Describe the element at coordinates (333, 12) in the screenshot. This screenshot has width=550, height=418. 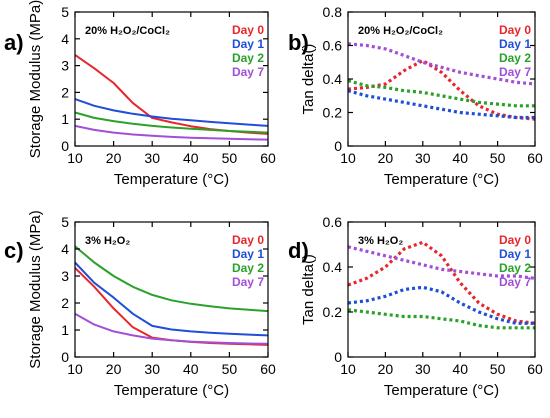
I see `y-tick-label: 0.8` at that location.